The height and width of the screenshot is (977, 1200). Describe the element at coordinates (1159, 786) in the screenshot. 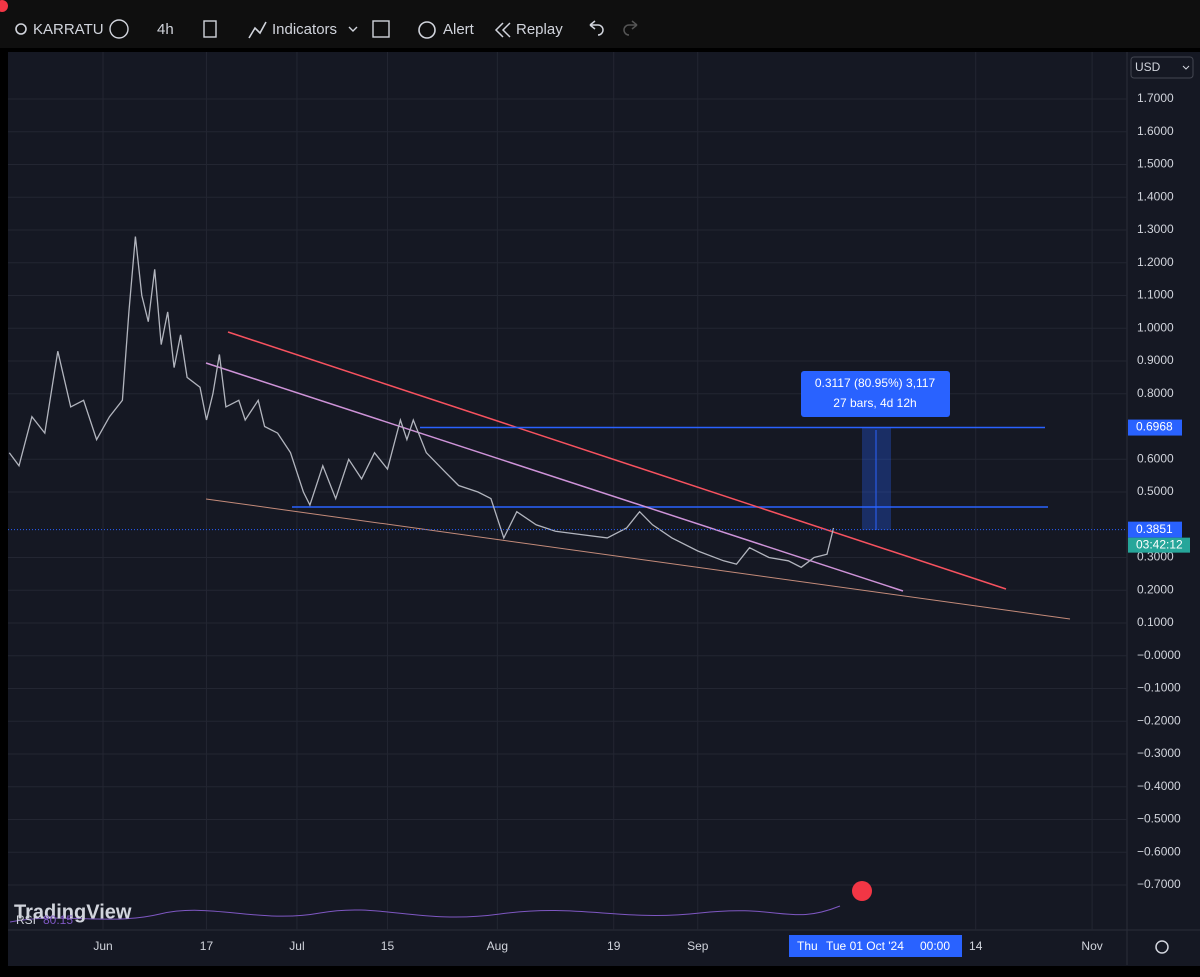

I see `y-tick-label: −0.4000` at that location.